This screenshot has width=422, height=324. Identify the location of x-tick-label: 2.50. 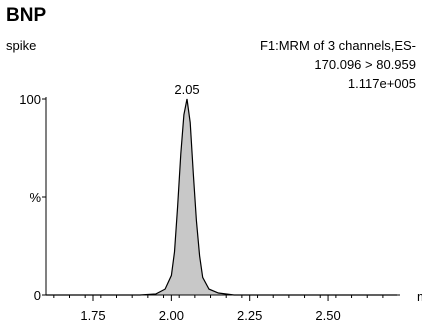
(327, 315).